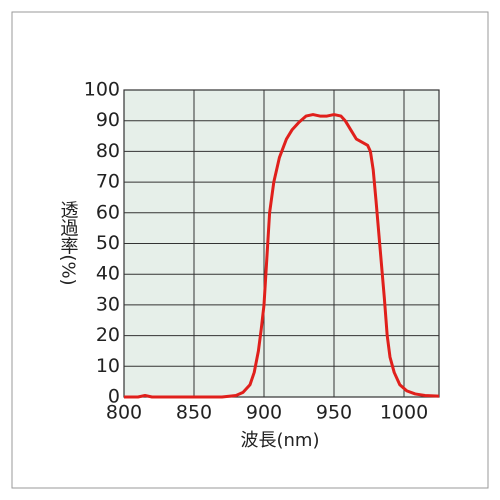  Describe the element at coordinates (108, 243) in the screenshot. I see `y-tick-label: 50` at that location.